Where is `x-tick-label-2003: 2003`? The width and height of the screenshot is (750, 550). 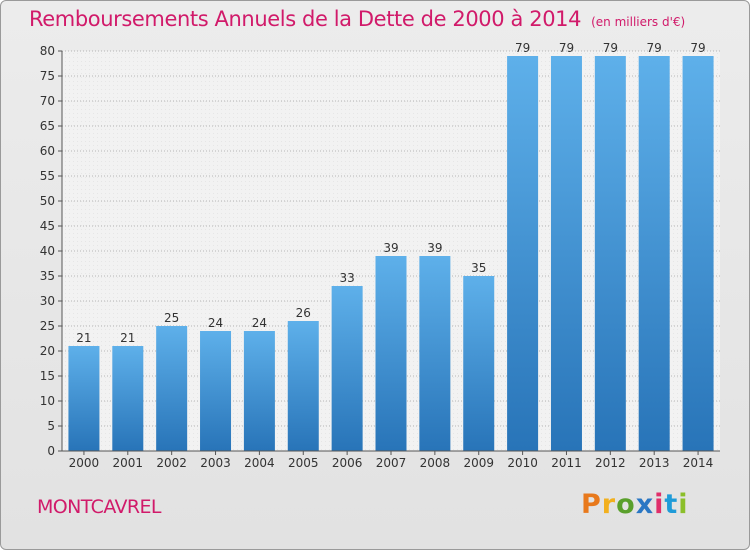
x-tick-label-2003: 2003 is located at coordinates (215, 463).